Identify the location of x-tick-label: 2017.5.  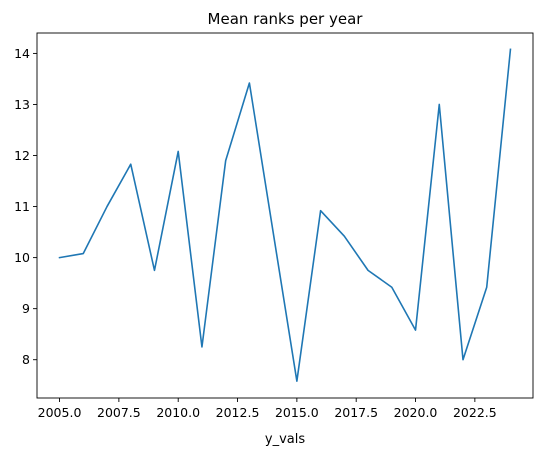
(356, 412).